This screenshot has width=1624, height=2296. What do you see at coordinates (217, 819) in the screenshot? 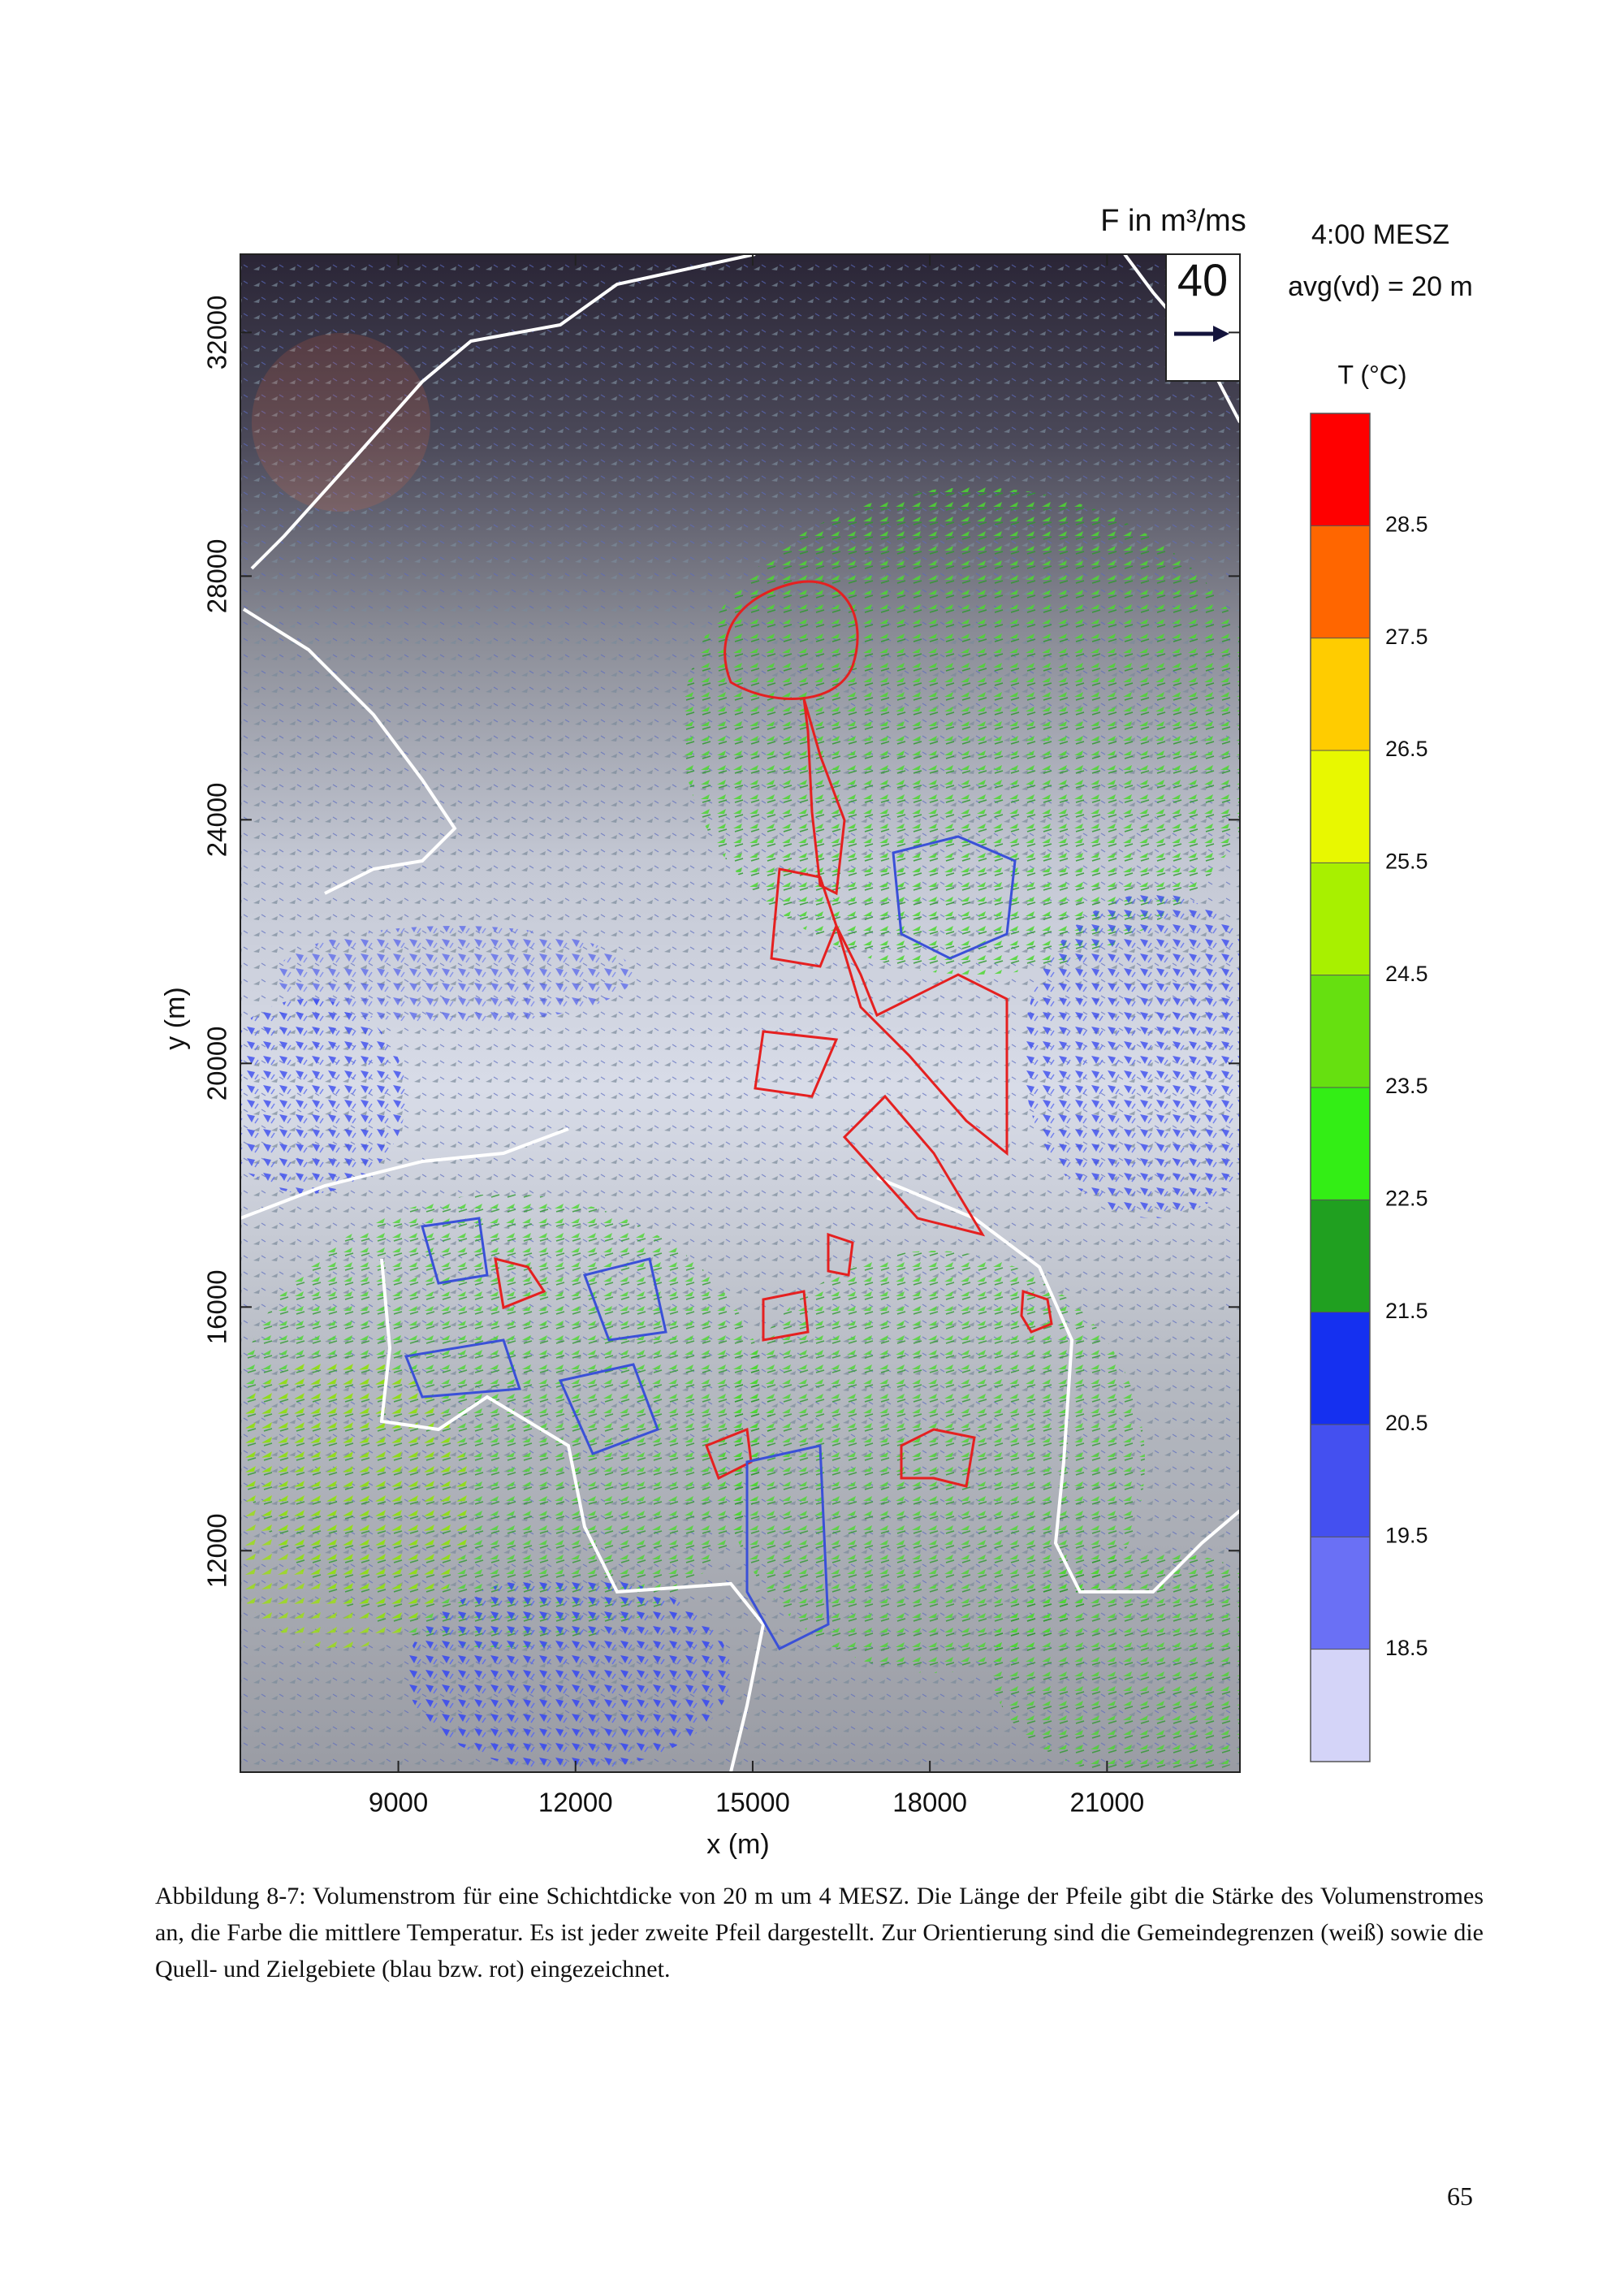
I see `y-tick-label: 24000` at bounding box center [217, 819].